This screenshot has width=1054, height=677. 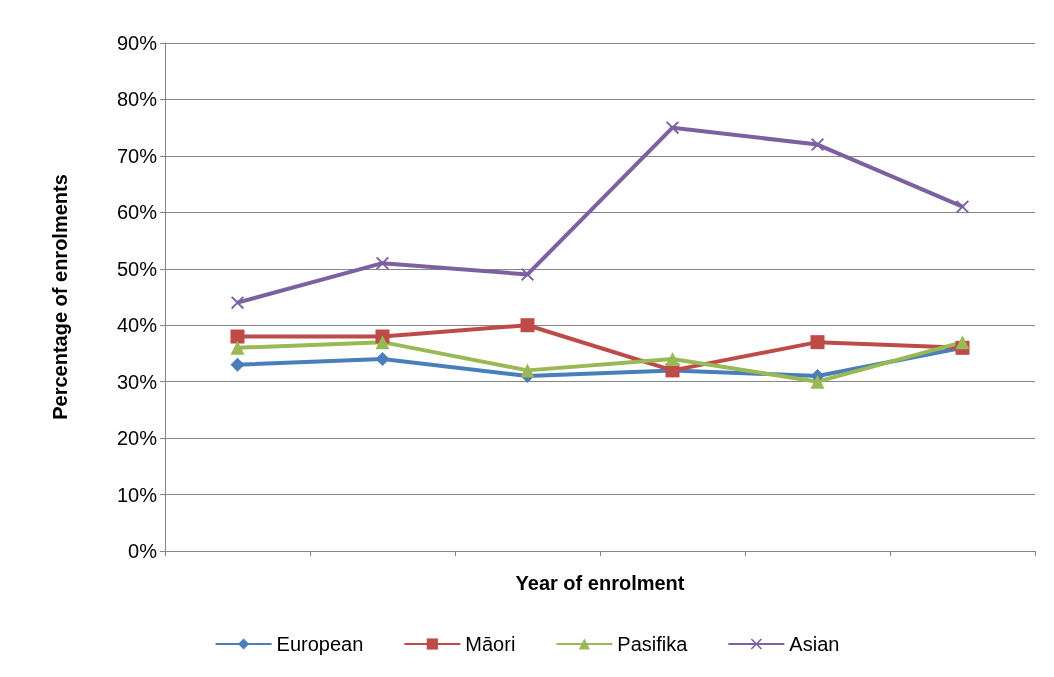 What do you see at coordinates (60, 297) in the screenshot?
I see `y-axis-title: Percentage of enrolments` at bounding box center [60, 297].